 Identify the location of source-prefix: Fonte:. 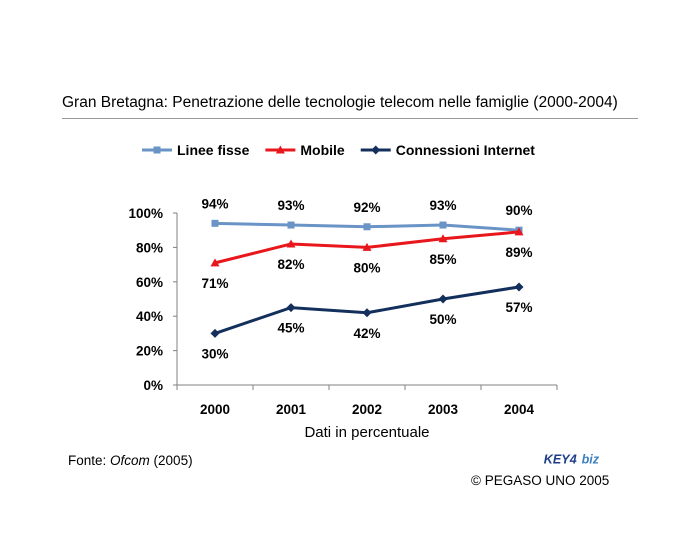
(89, 460).